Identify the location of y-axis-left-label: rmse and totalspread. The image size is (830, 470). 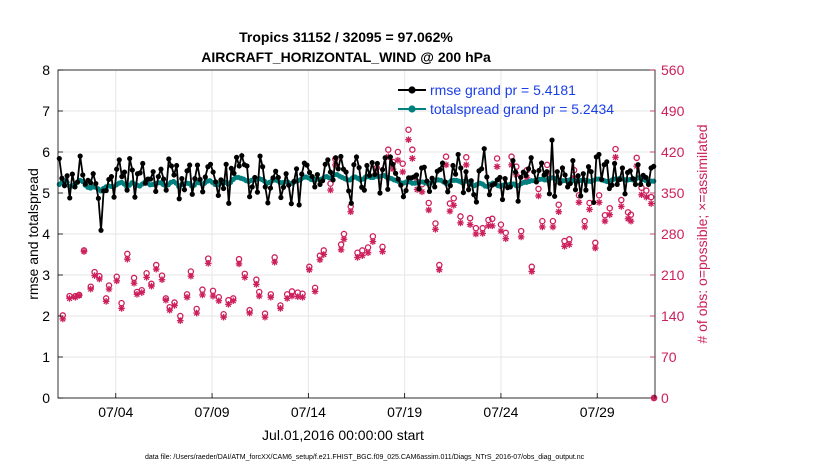
(33, 234).